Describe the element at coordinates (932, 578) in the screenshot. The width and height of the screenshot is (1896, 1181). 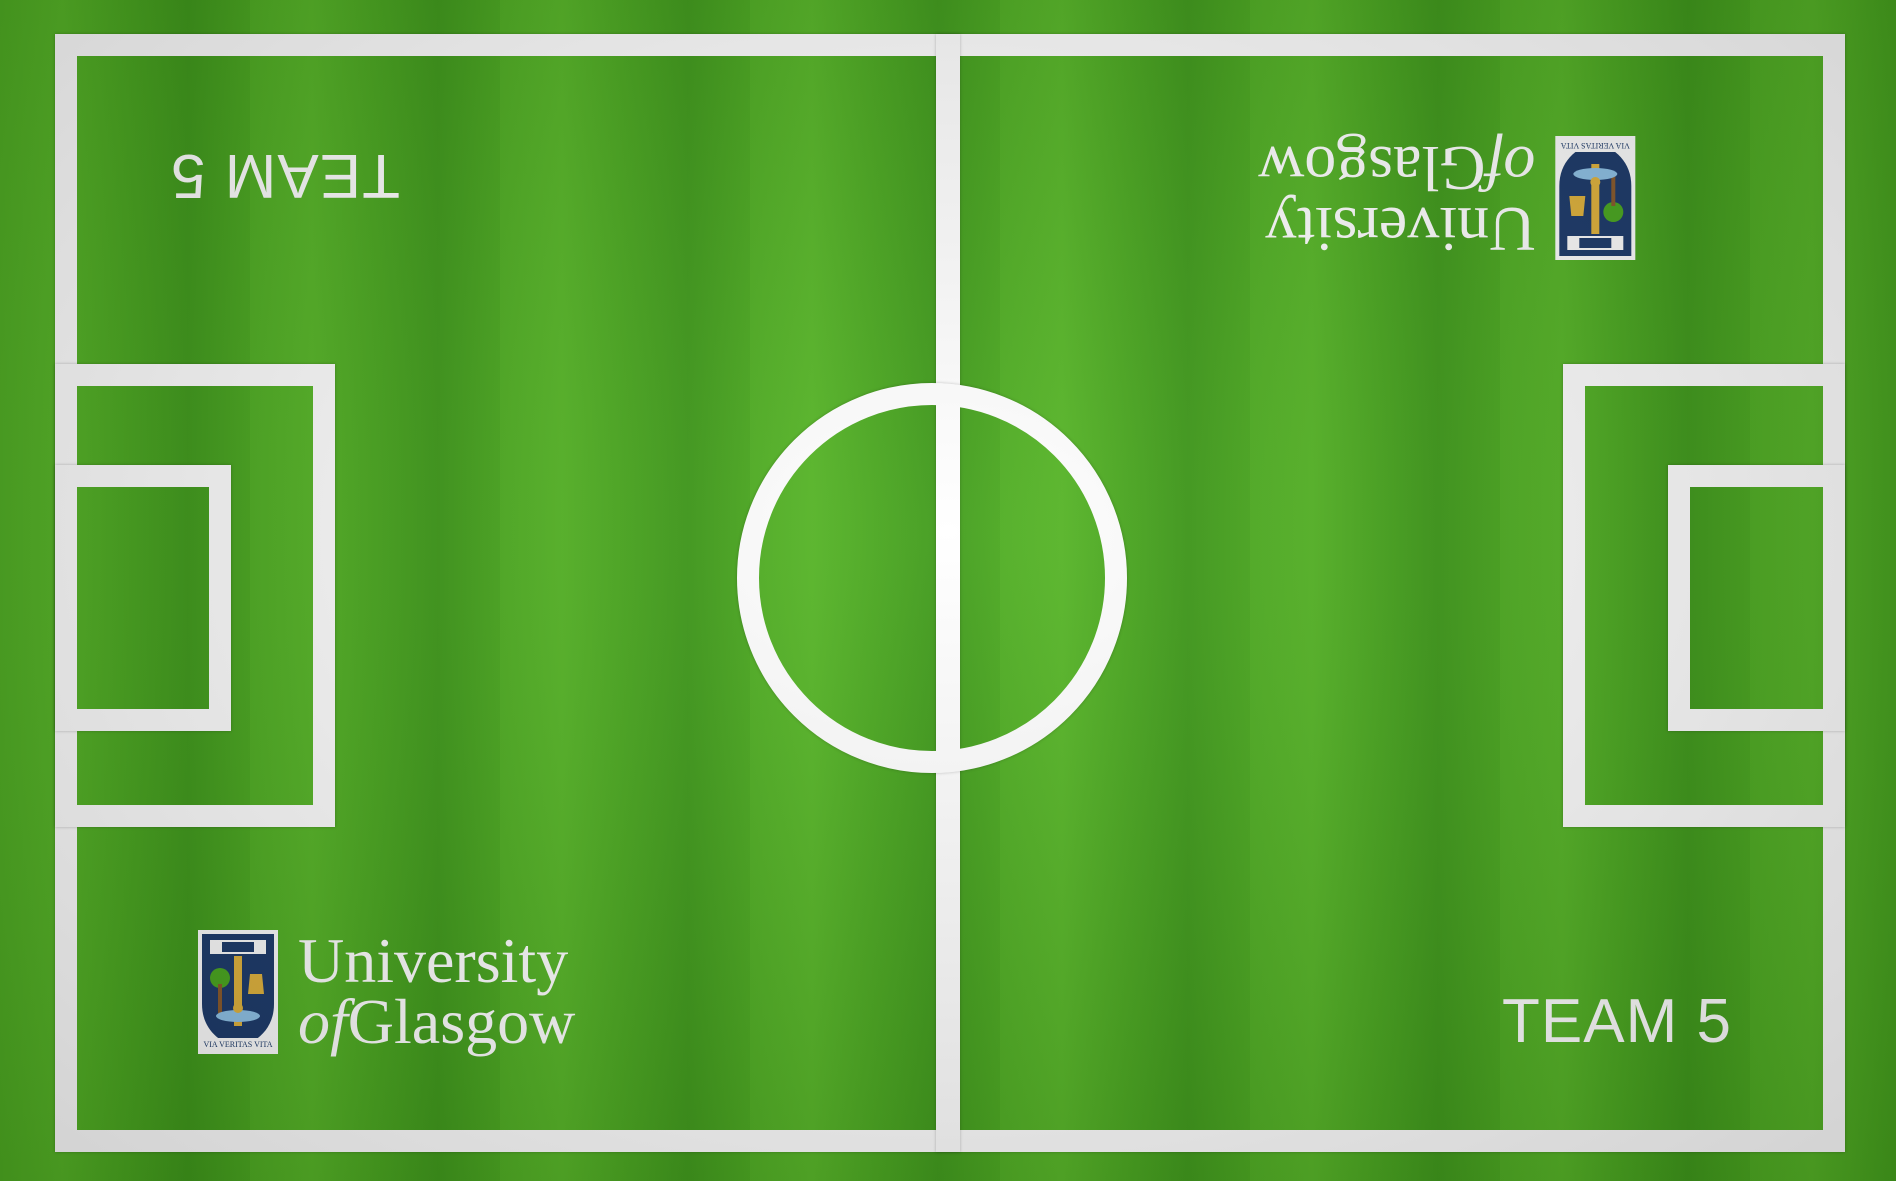
I see `centre-circle` at that location.